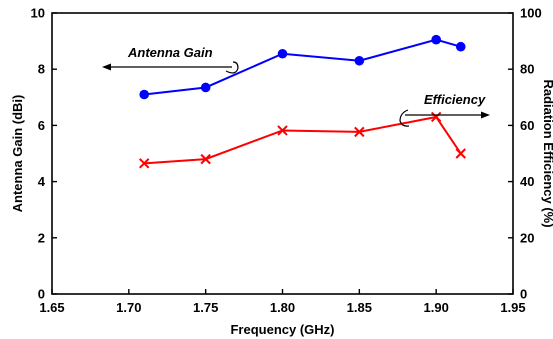  What do you see at coordinates (41, 125) in the screenshot?
I see `left-y-tick-label: 6` at bounding box center [41, 125].